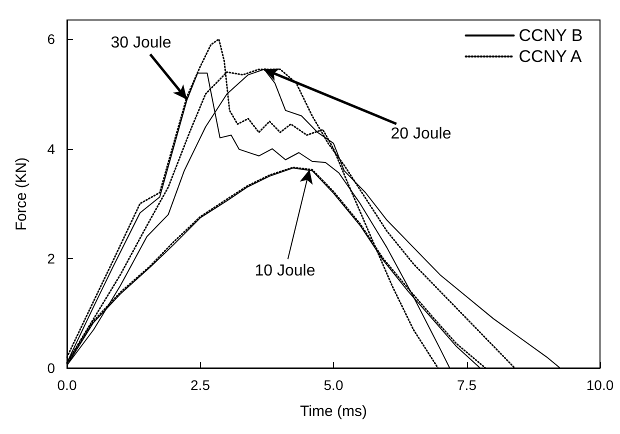  I want to click on legend-label: CCNY A, so click(550, 56).